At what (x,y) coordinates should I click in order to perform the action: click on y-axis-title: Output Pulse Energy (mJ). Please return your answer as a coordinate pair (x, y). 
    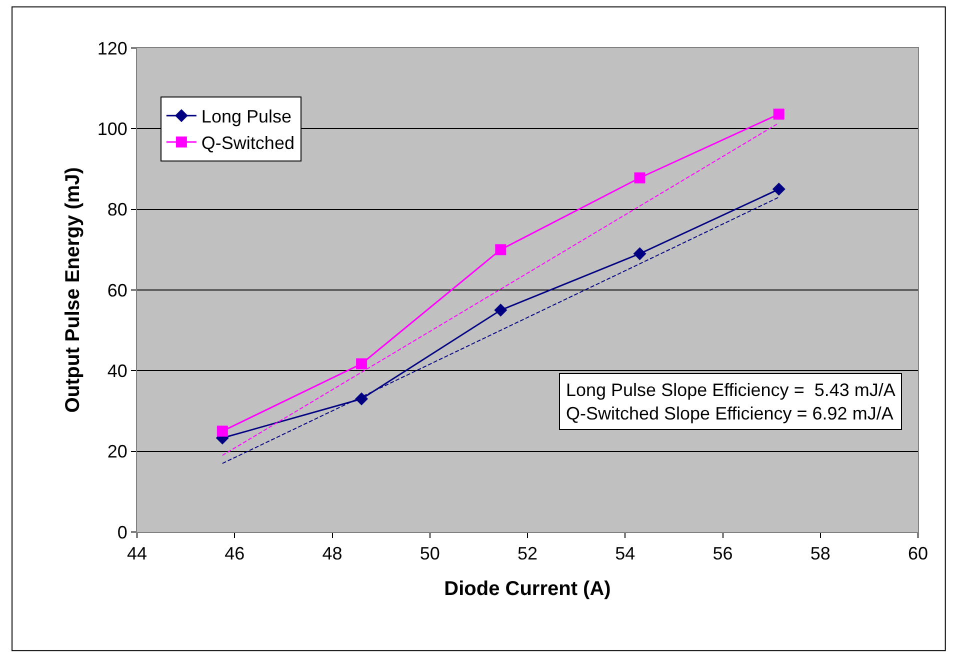
    Looking at the image, I should click on (73, 290).